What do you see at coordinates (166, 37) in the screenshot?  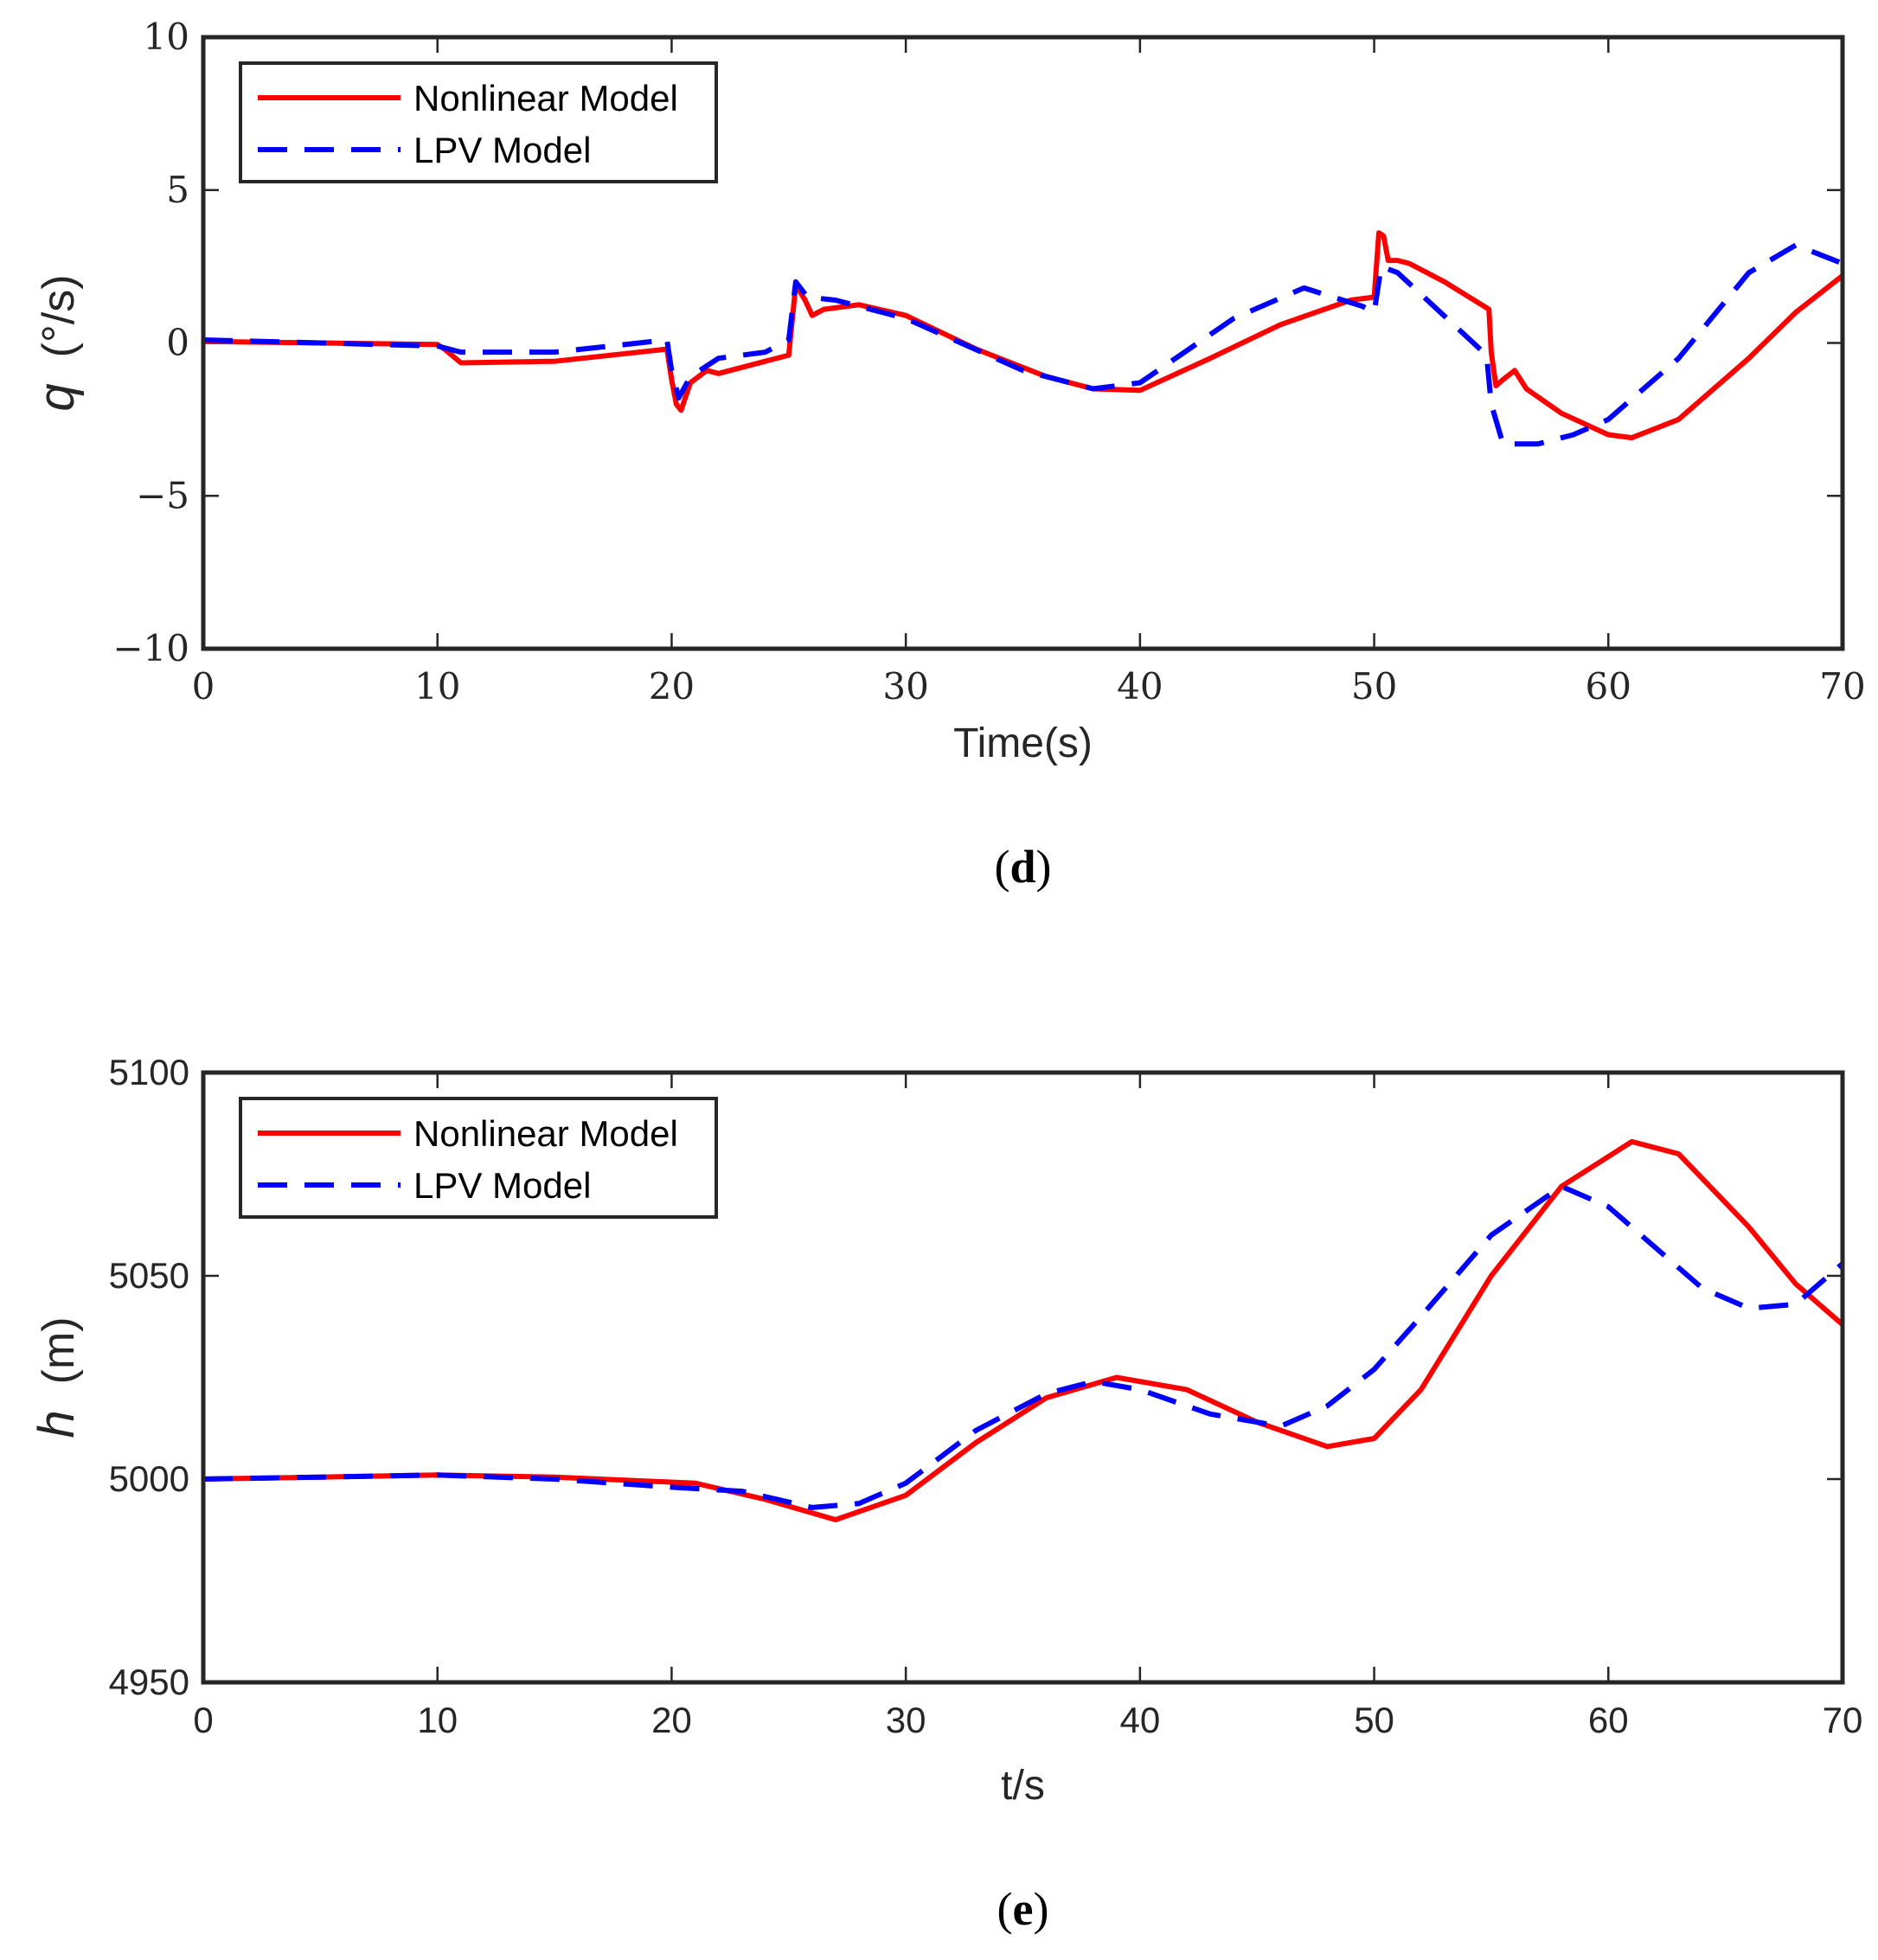 I see `y-tick-label: 10` at bounding box center [166, 37].